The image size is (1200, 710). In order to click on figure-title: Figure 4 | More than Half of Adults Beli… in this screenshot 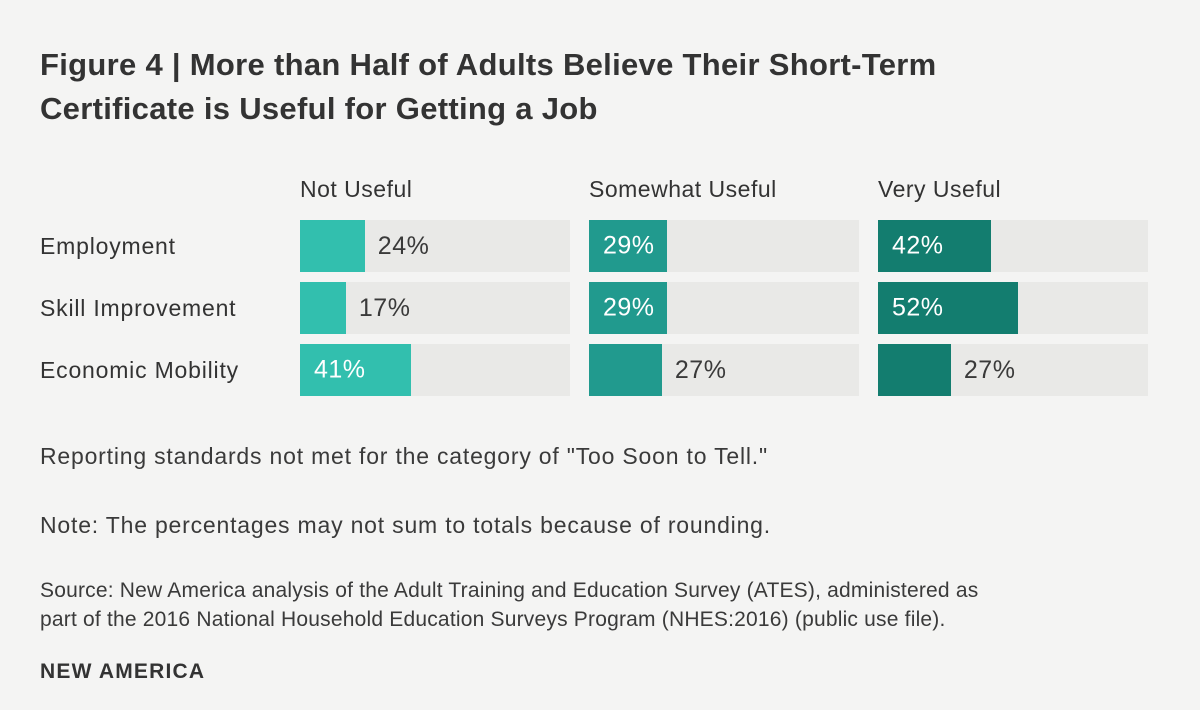, I will do `click(600, 87)`.